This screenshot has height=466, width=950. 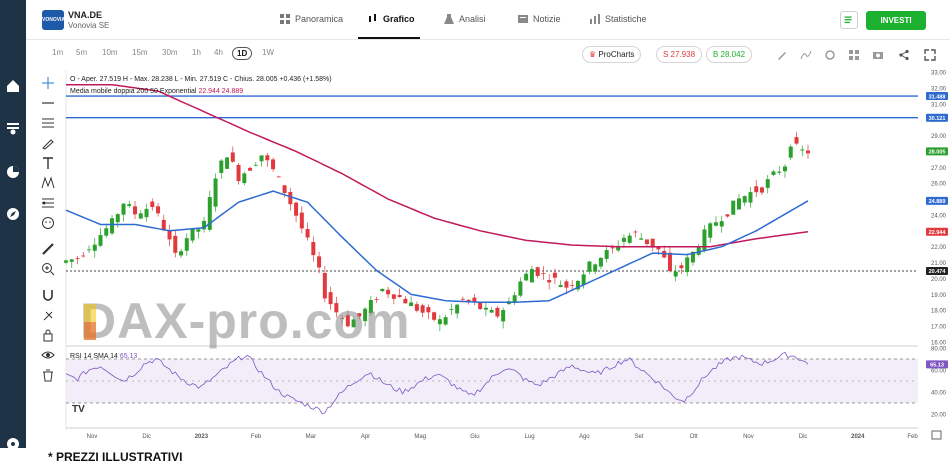 I want to click on home-icon, so click(x=13, y=86).